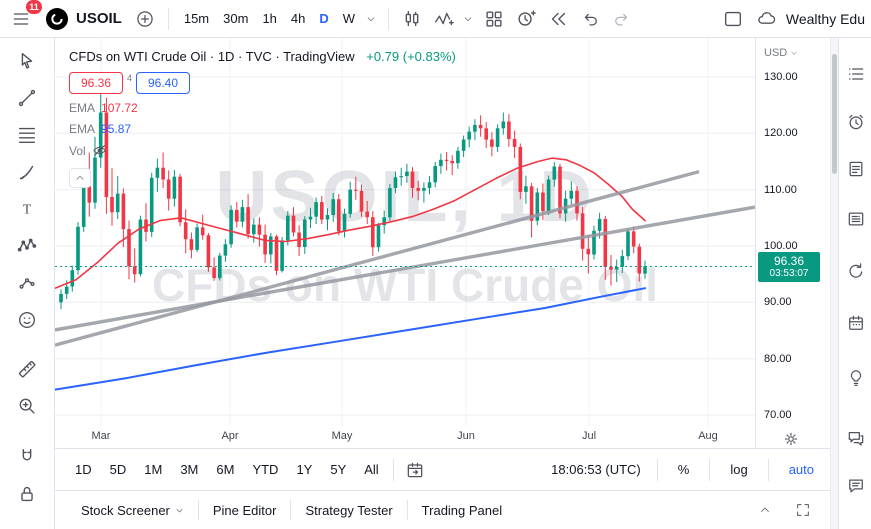 This screenshot has height=529, width=871. I want to click on chat-bubbles-icon, so click(855, 438).